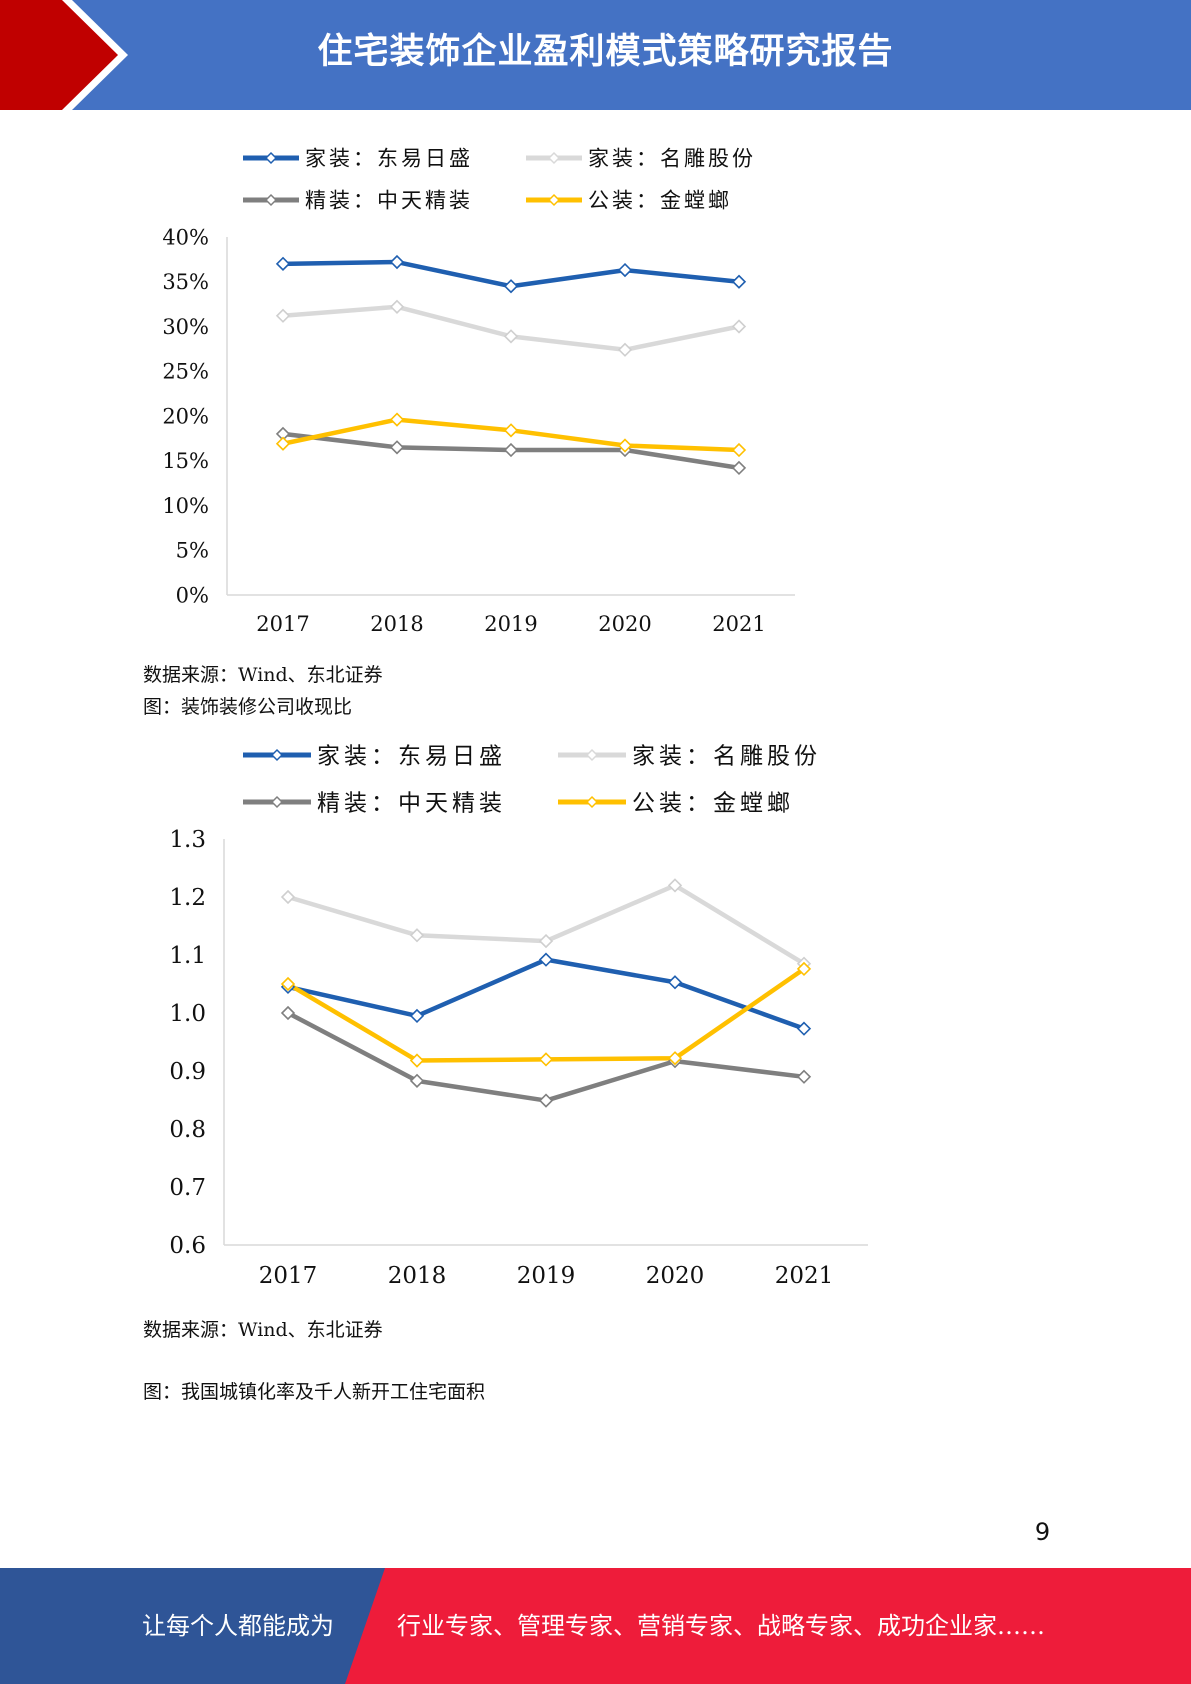 Image resolution: width=1191 pixels, height=1684 pixels. Describe the element at coordinates (248, 707) in the screenshot. I see `caption-title-2: 图：装饰装修公司收现比` at that location.